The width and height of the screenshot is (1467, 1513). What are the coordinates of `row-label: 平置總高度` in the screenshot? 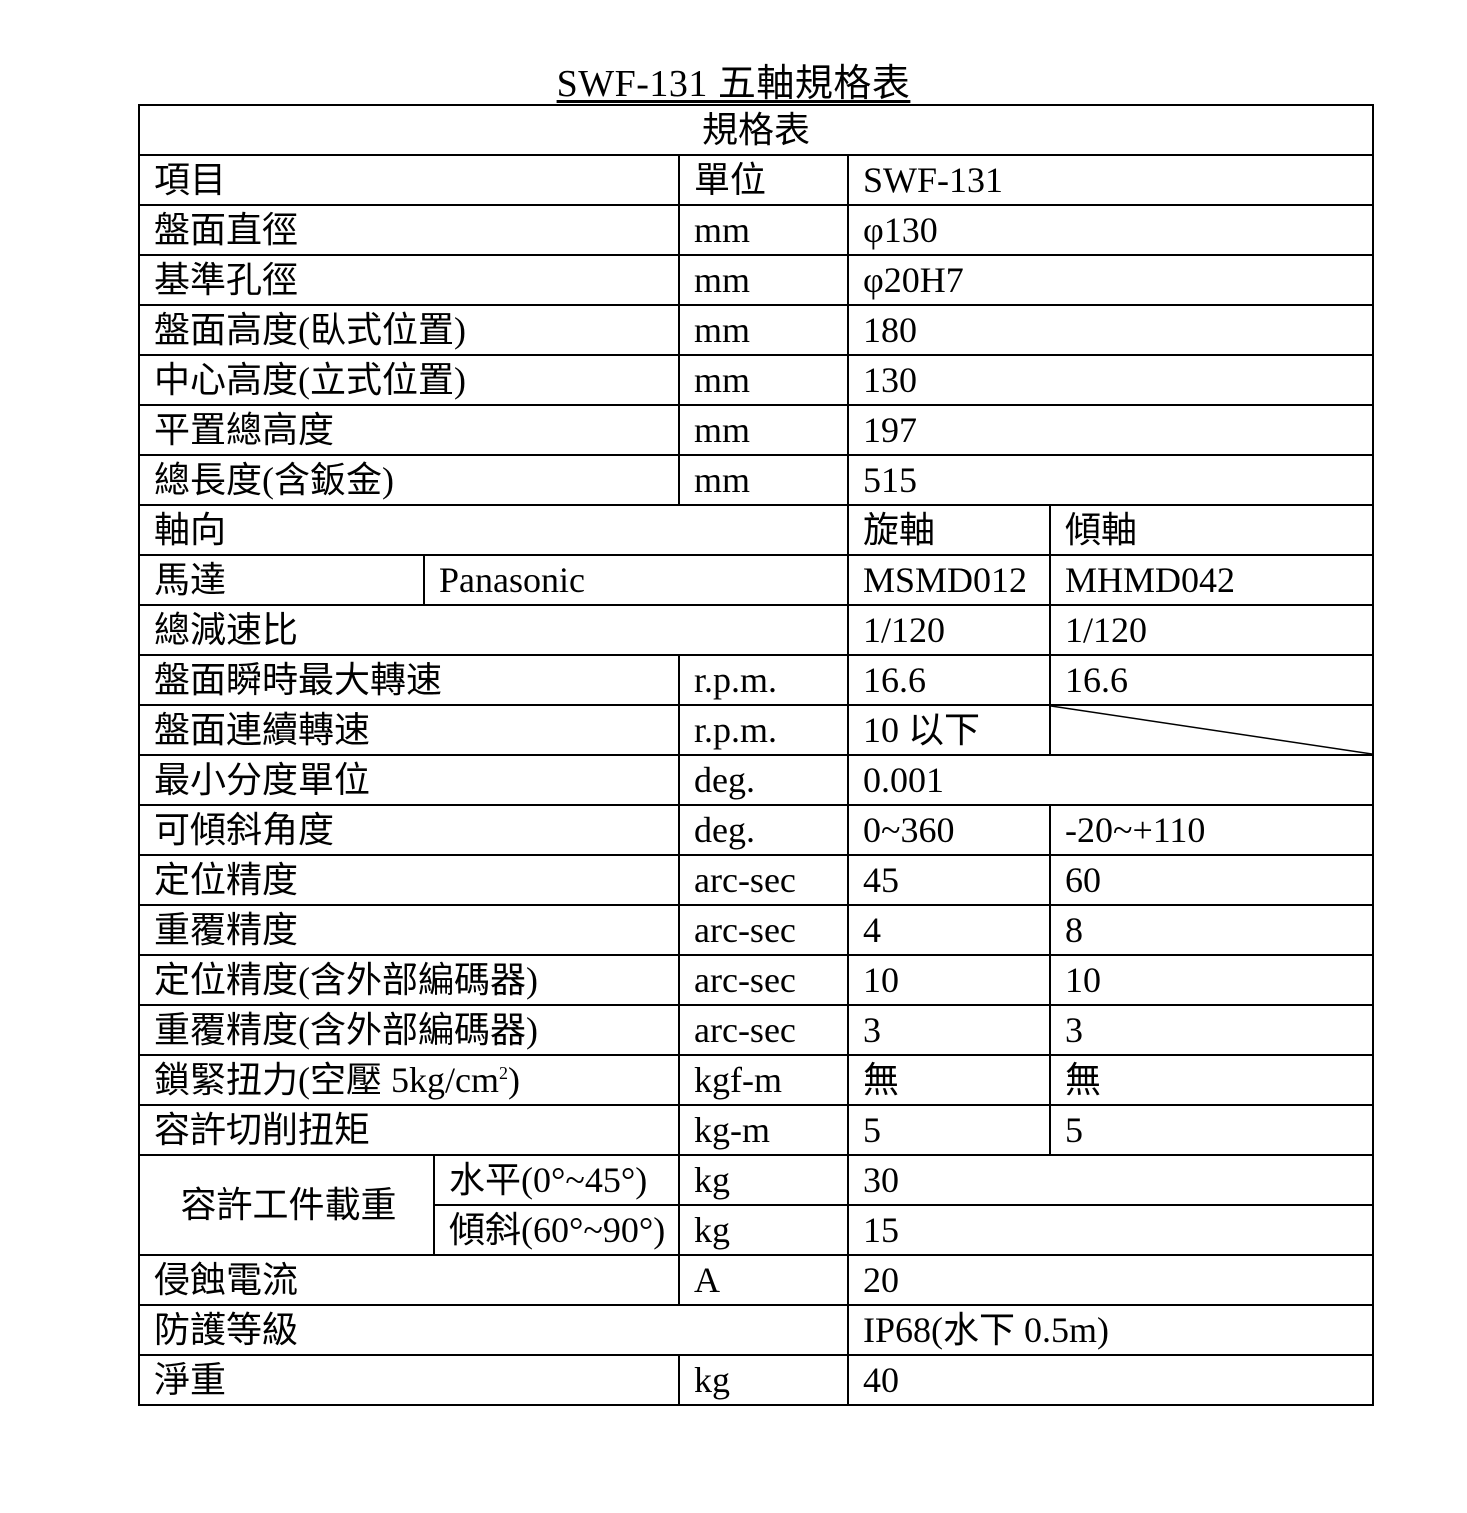 It's located at (409, 430).